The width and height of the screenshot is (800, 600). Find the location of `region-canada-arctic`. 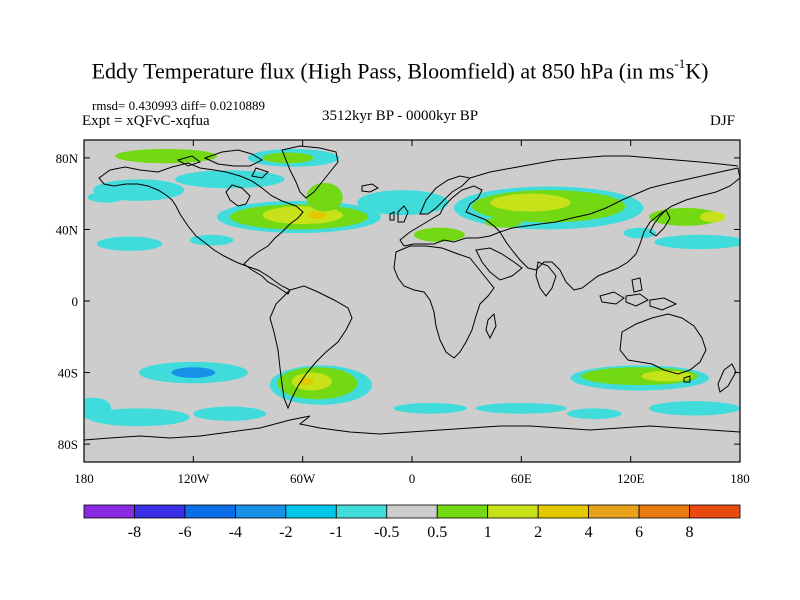

region-canada-arctic is located at coordinates (230, 179).